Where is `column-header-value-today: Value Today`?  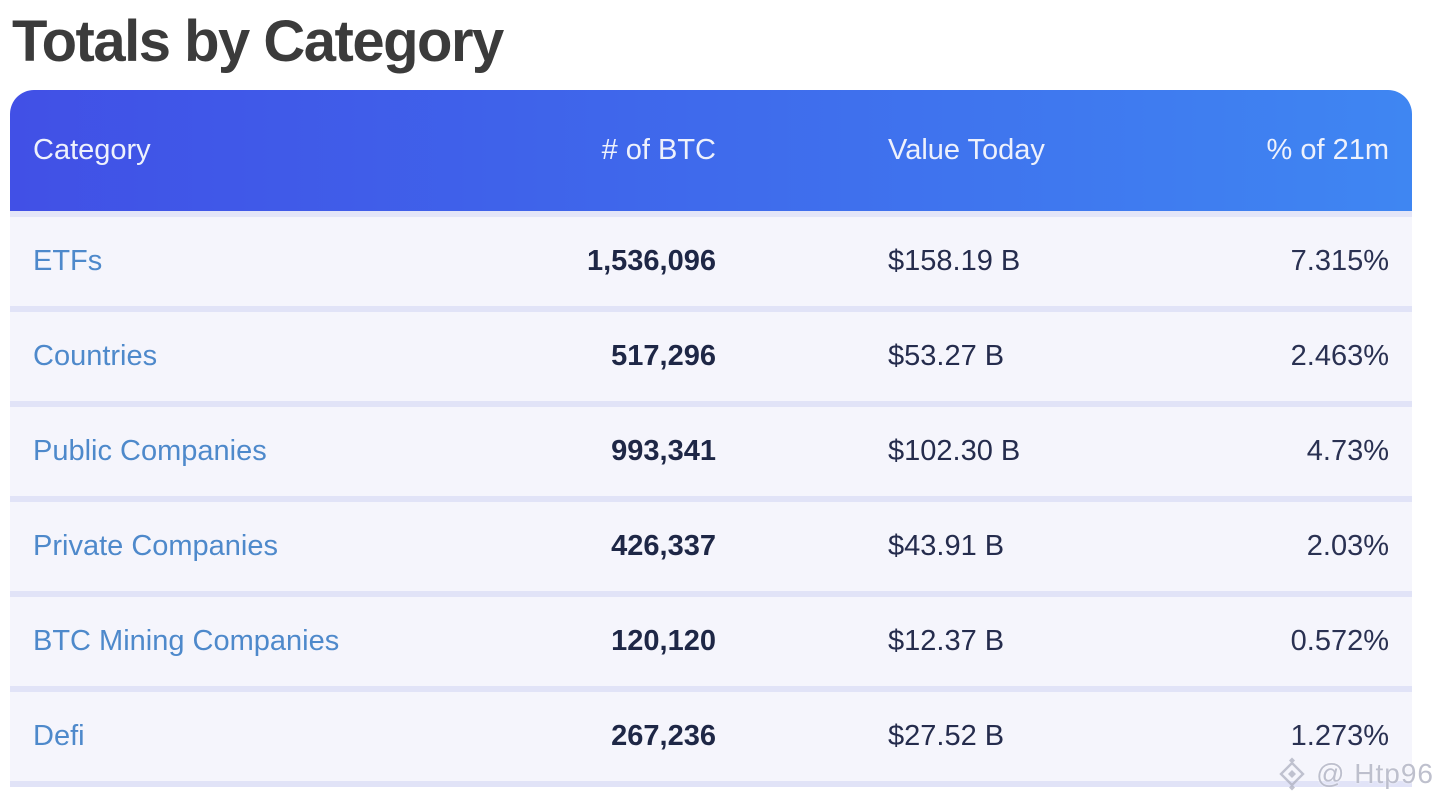 column-header-value-today: Value Today is located at coordinates (966, 150).